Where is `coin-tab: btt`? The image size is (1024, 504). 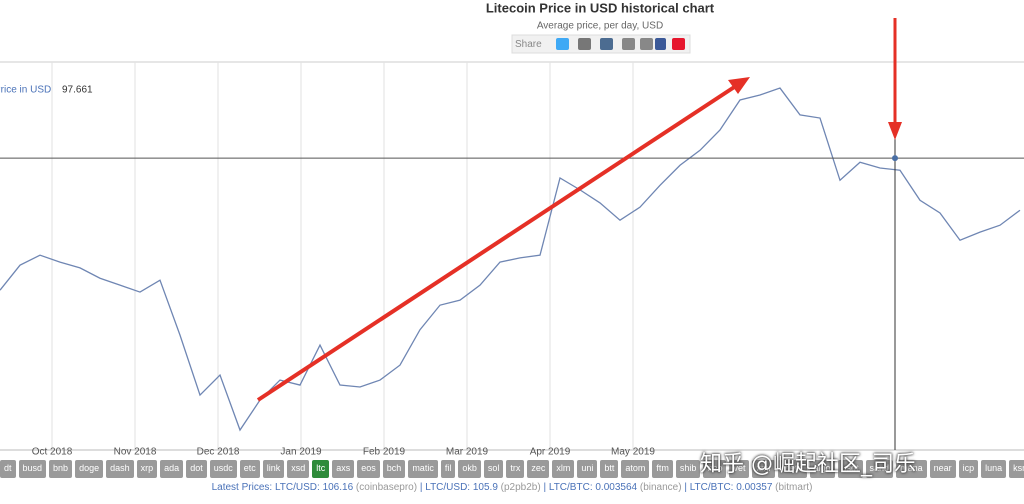
coin-tab: btt is located at coordinates (609, 469).